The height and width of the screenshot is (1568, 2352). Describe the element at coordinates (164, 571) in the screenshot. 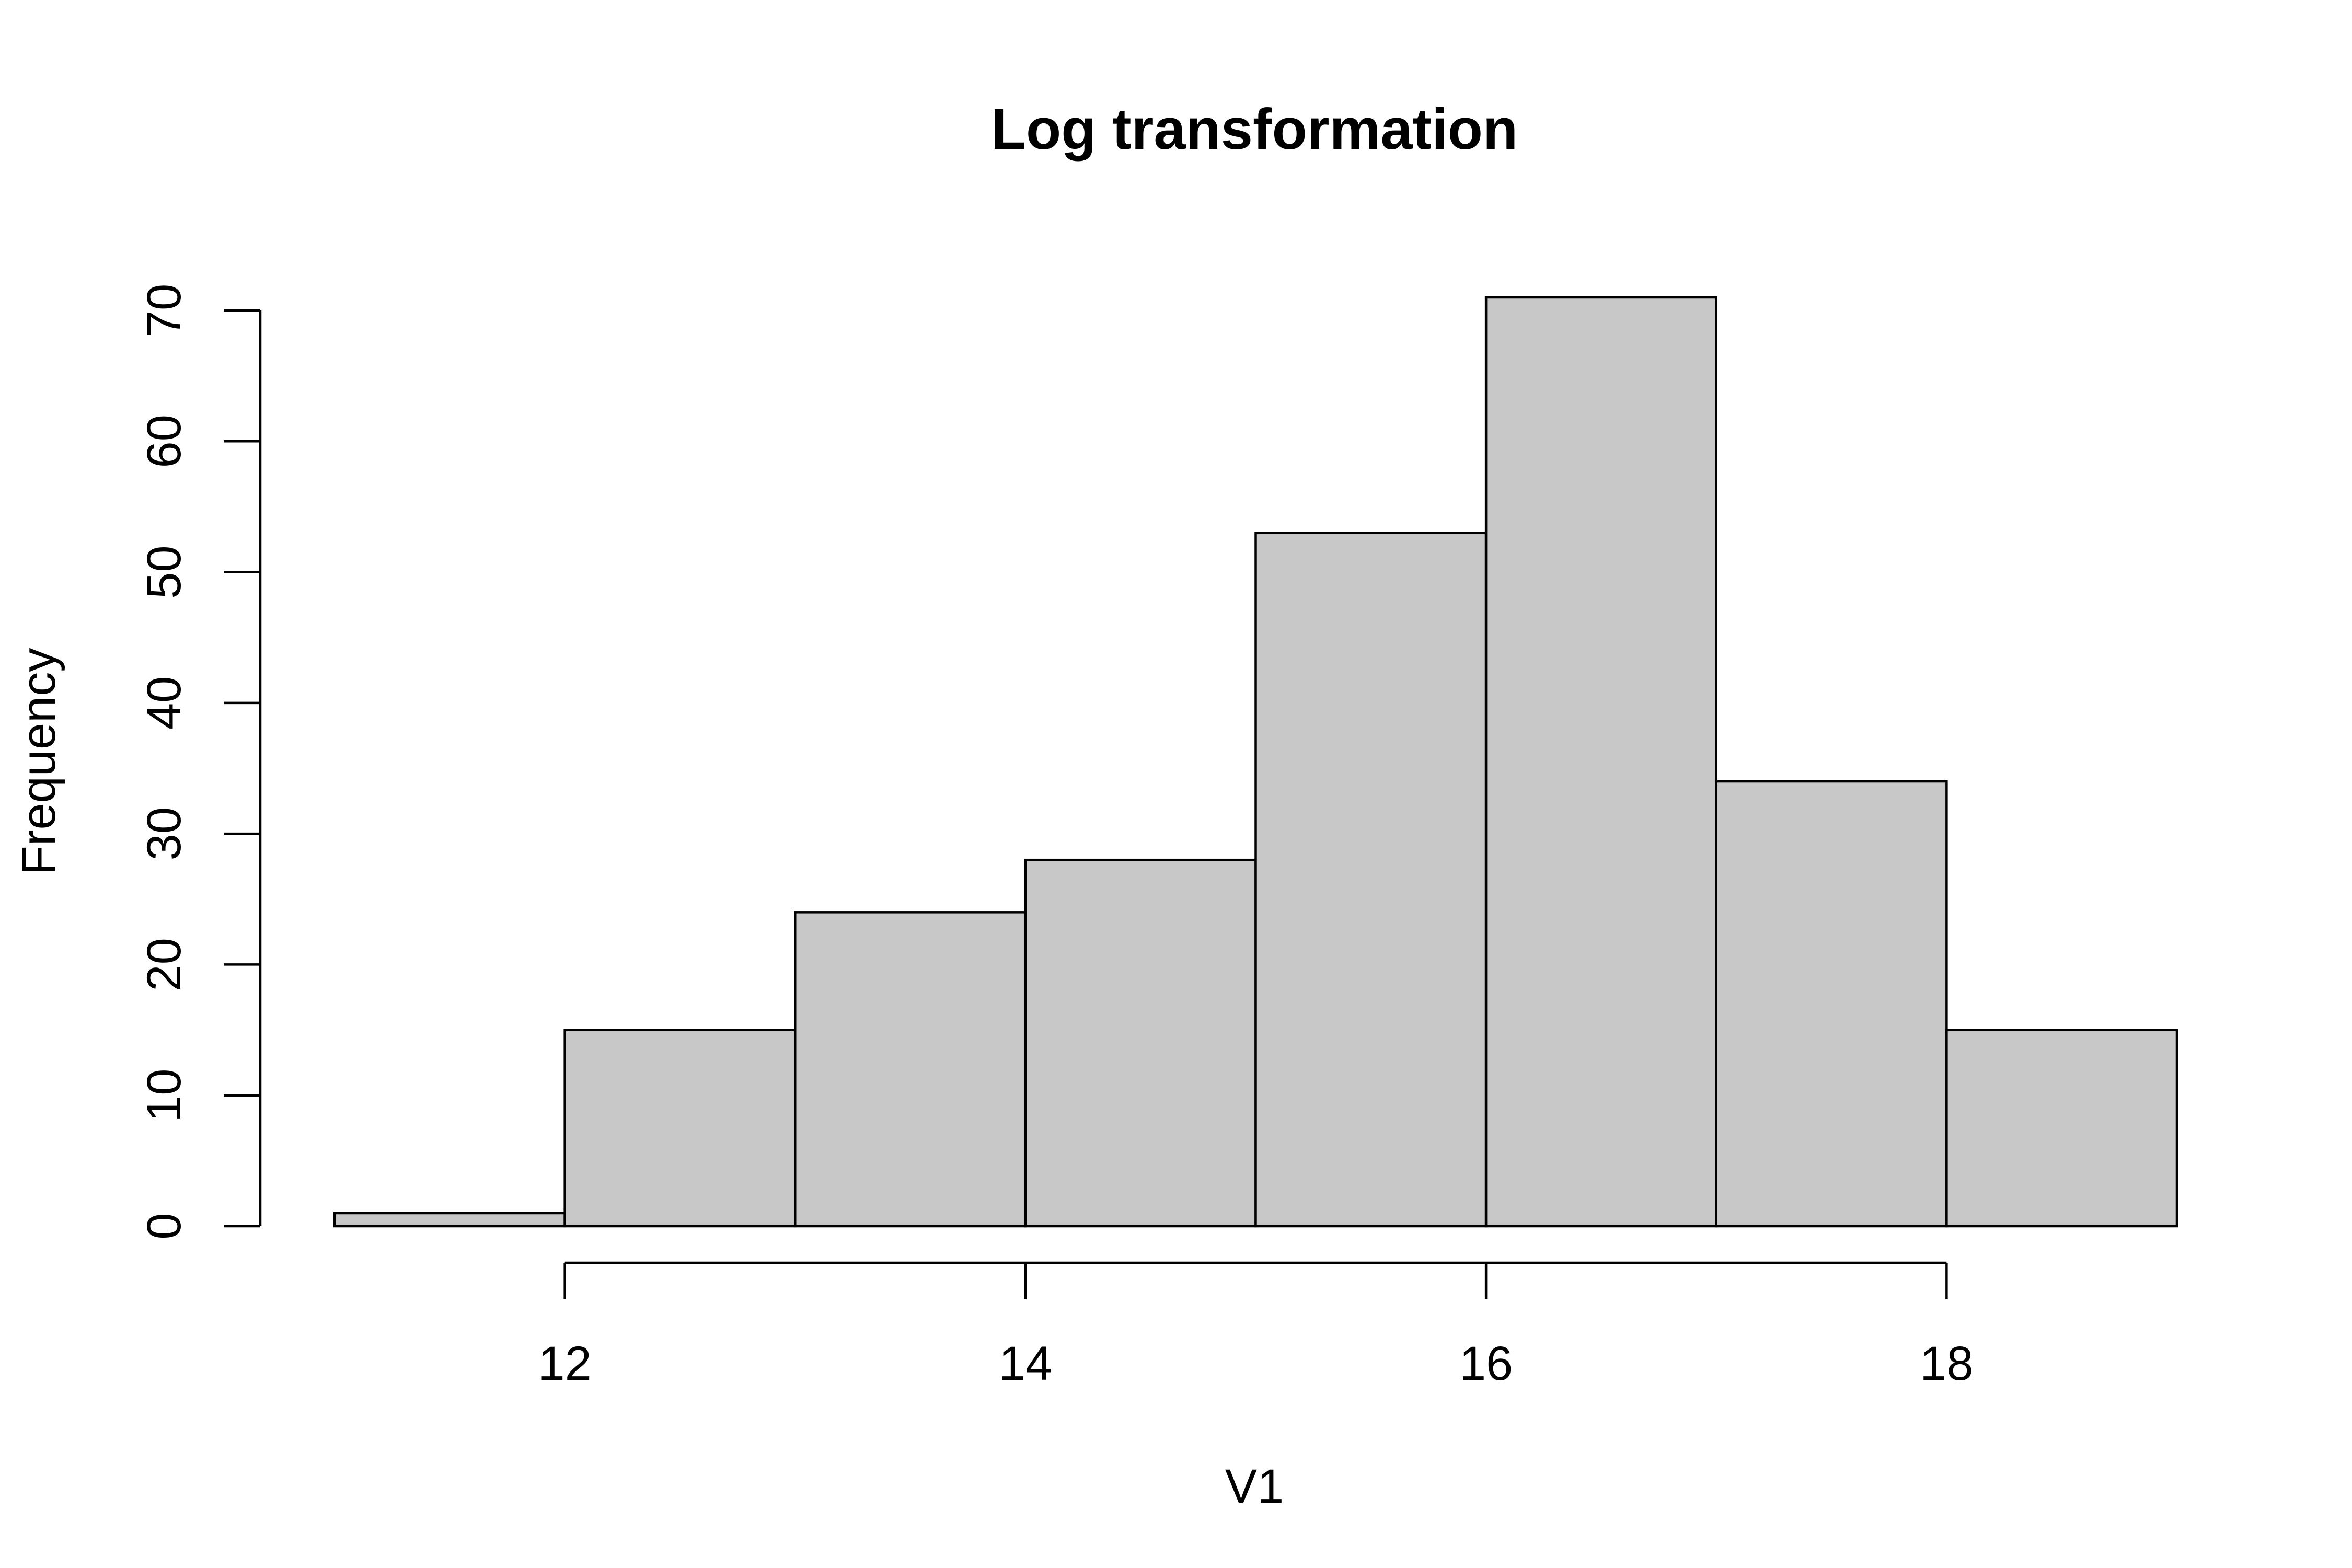

I see `y-tick-label-50: 50` at that location.